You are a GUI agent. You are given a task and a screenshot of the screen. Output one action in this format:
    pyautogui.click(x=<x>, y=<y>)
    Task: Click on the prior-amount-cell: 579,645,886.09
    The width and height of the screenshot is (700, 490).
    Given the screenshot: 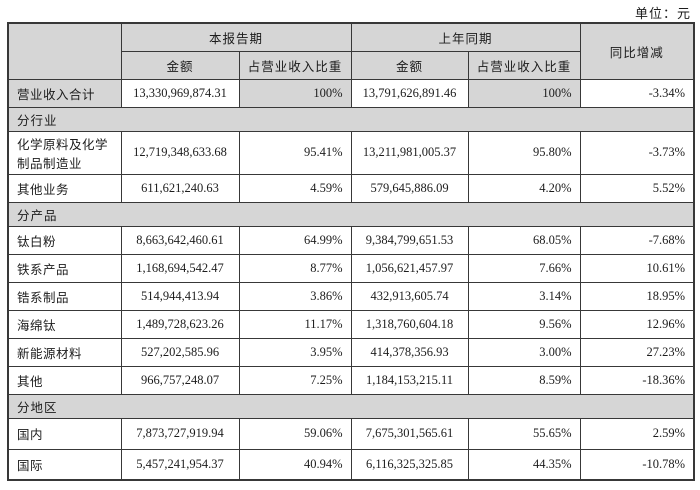 What is the action you would take?
    pyautogui.click(x=409, y=188)
    